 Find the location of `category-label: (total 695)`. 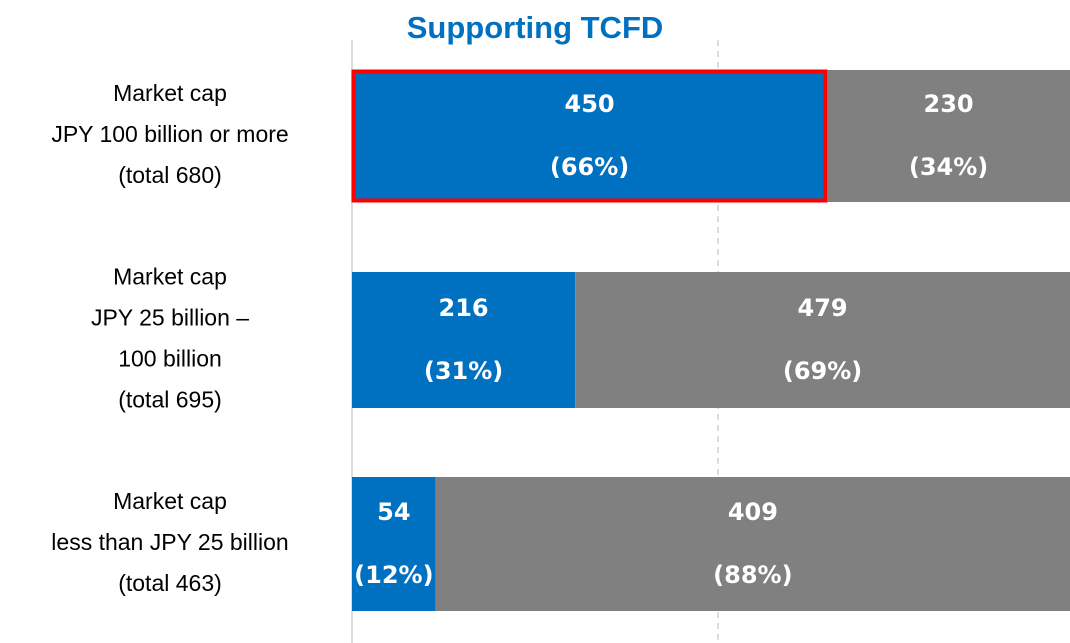

category-label: (total 695) is located at coordinates (170, 400).